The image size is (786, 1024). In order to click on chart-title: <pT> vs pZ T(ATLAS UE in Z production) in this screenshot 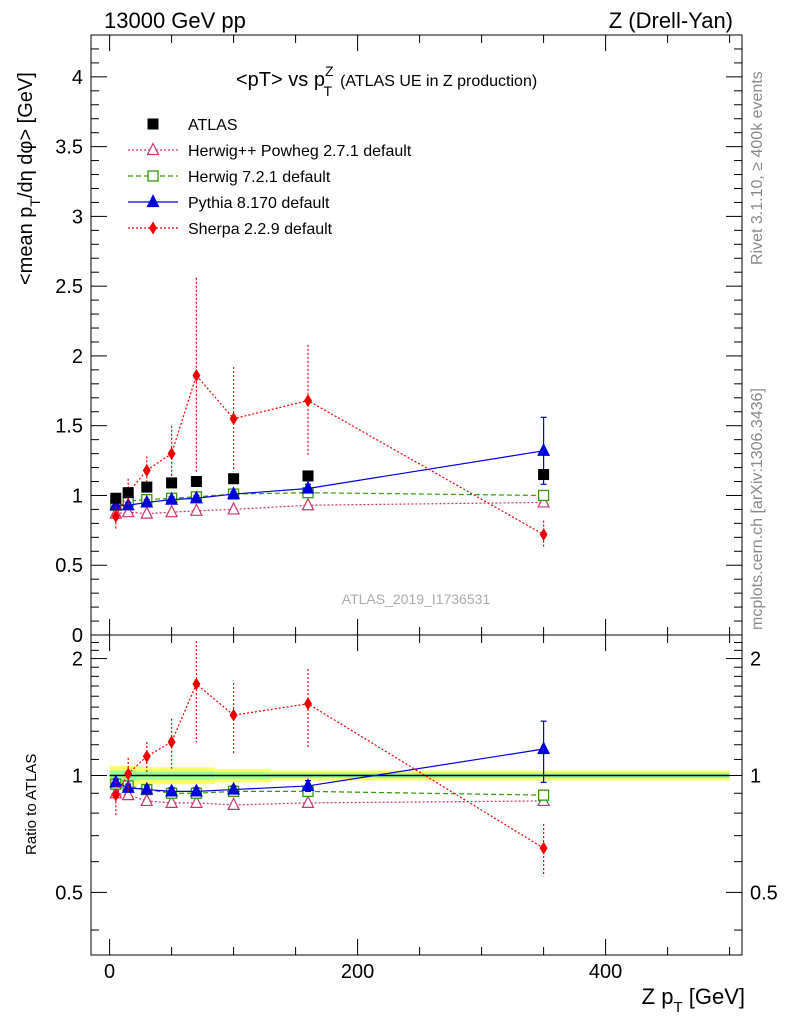, I will do `click(386, 81)`.